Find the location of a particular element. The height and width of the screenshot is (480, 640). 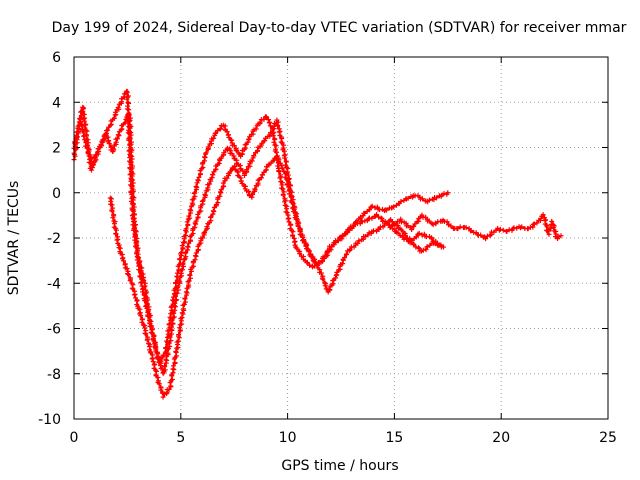

x-tick-label: 5 is located at coordinates (180, 438).